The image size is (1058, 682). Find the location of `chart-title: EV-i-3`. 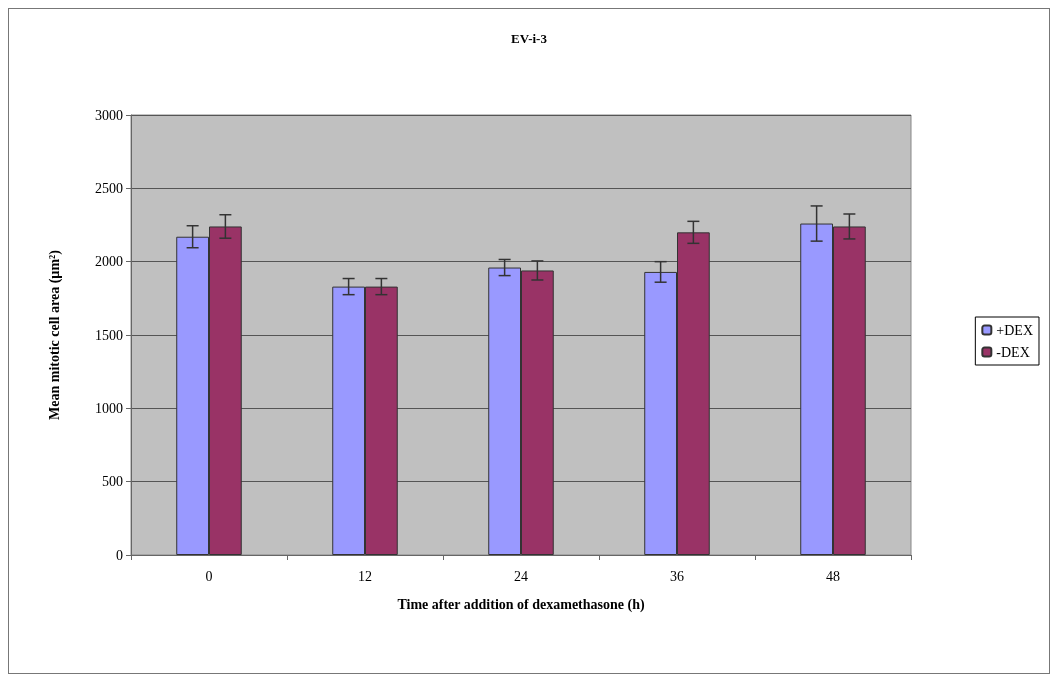

chart-title: EV-i-3 is located at coordinates (529, 38).